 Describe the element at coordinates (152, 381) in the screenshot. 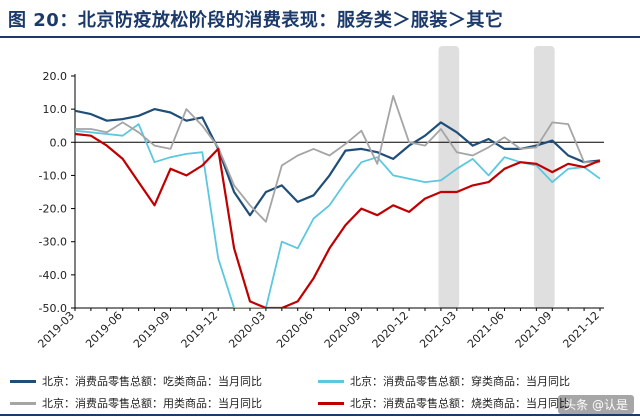

I see `legend-label: 北京：消费品零售总额：吃类商品：当月同比` at that location.